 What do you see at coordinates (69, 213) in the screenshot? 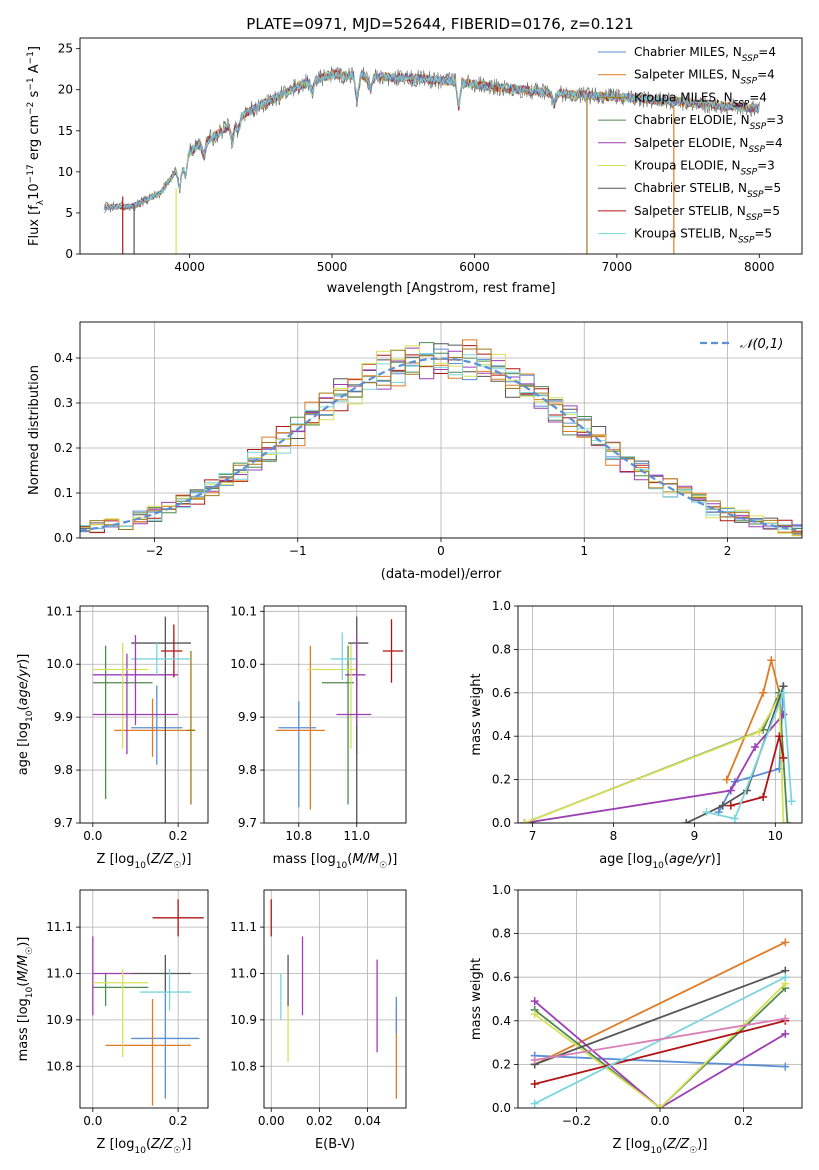
I see `tick-label-y: 5` at bounding box center [69, 213].